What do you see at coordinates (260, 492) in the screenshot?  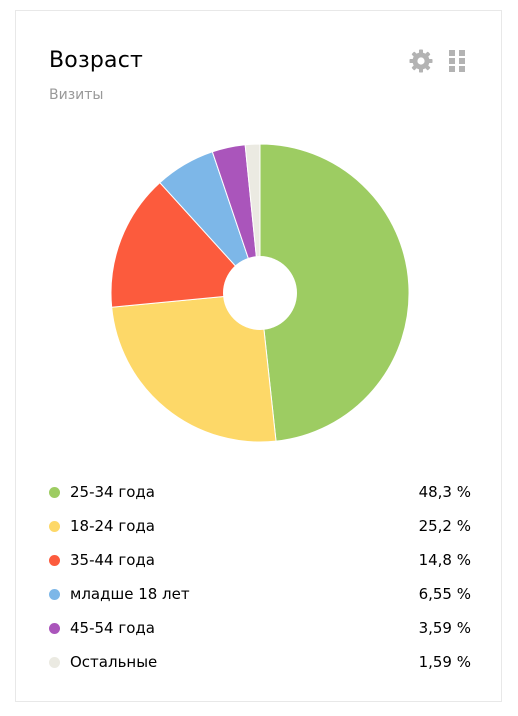 I see `legend-item: 25-34 года 48,3 %` at bounding box center [260, 492].